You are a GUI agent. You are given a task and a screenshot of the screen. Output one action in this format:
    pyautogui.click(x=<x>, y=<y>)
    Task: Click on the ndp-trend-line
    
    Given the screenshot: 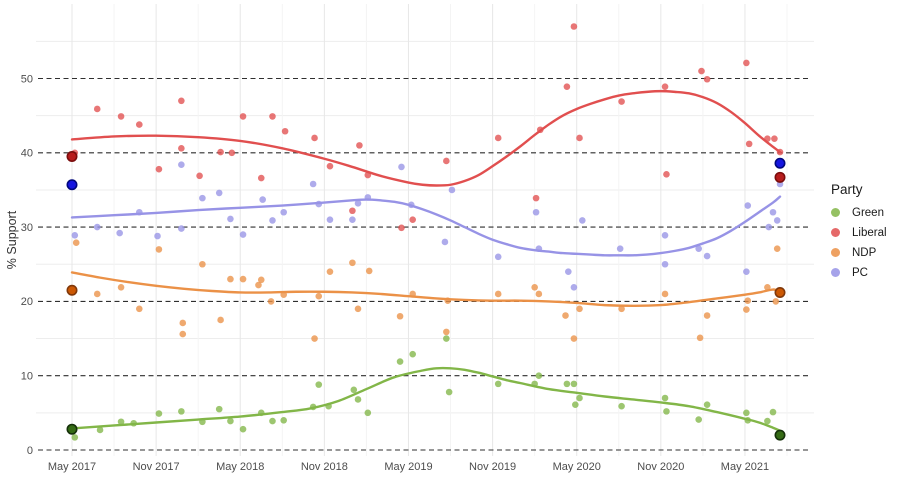 What is the action you would take?
    pyautogui.click(x=426, y=289)
    